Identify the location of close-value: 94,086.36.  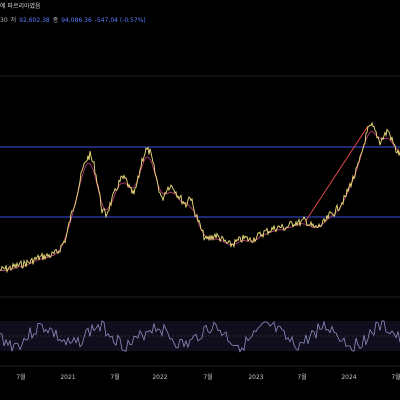
(76, 20).